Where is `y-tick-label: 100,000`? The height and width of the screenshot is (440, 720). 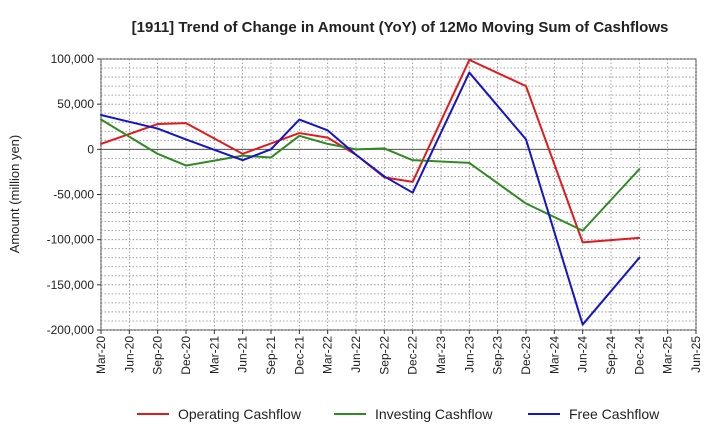
y-tick-label: 100,000 is located at coordinates (73, 59).